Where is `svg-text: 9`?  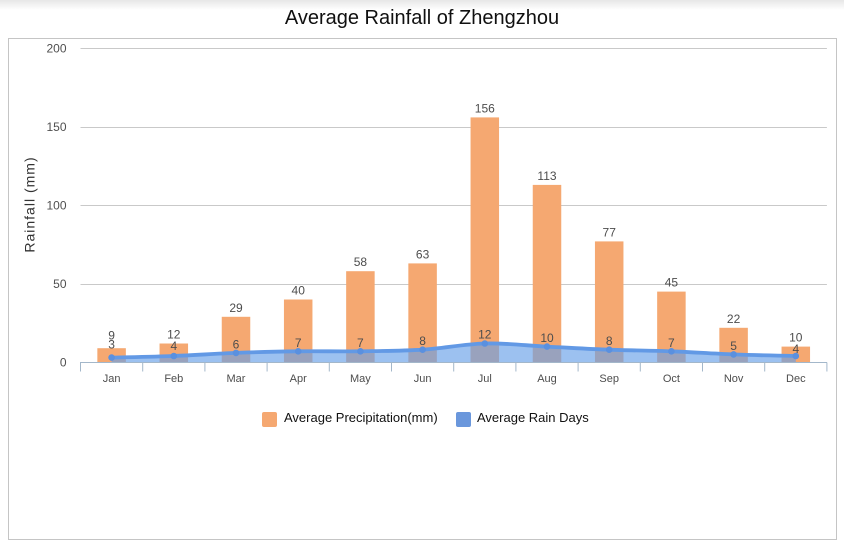 svg-text: 9 is located at coordinates (111, 336).